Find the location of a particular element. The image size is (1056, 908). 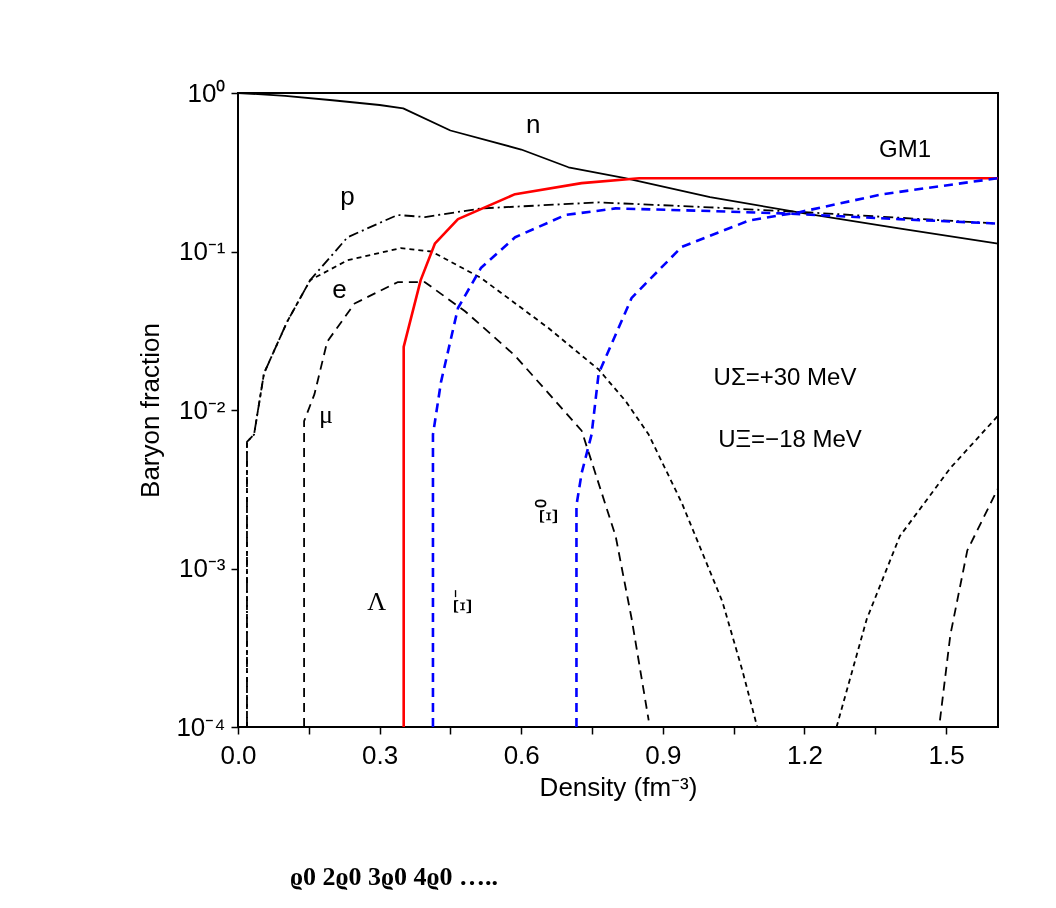

series-label: n is located at coordinates (533, 123).